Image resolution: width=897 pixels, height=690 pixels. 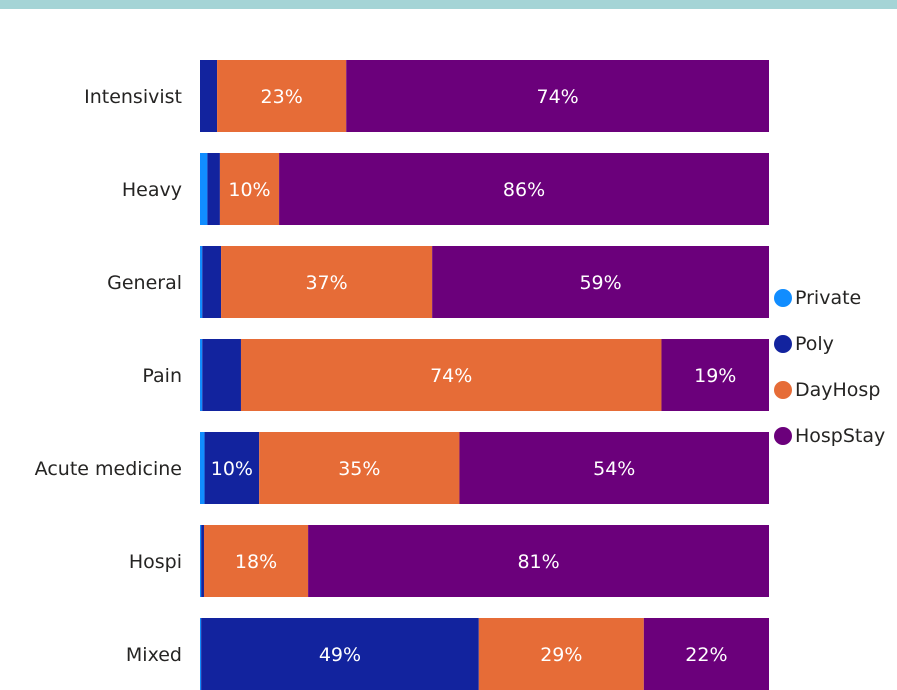 I want to click on bar-hospi-dayhosp, so click(x=256, y=561).